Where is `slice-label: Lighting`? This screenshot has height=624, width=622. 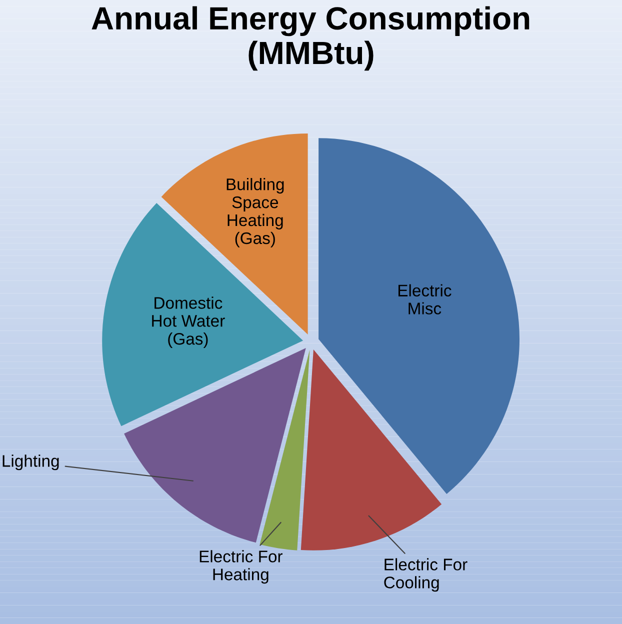
slice-label: Lighting is located at coordinates (30, 462).